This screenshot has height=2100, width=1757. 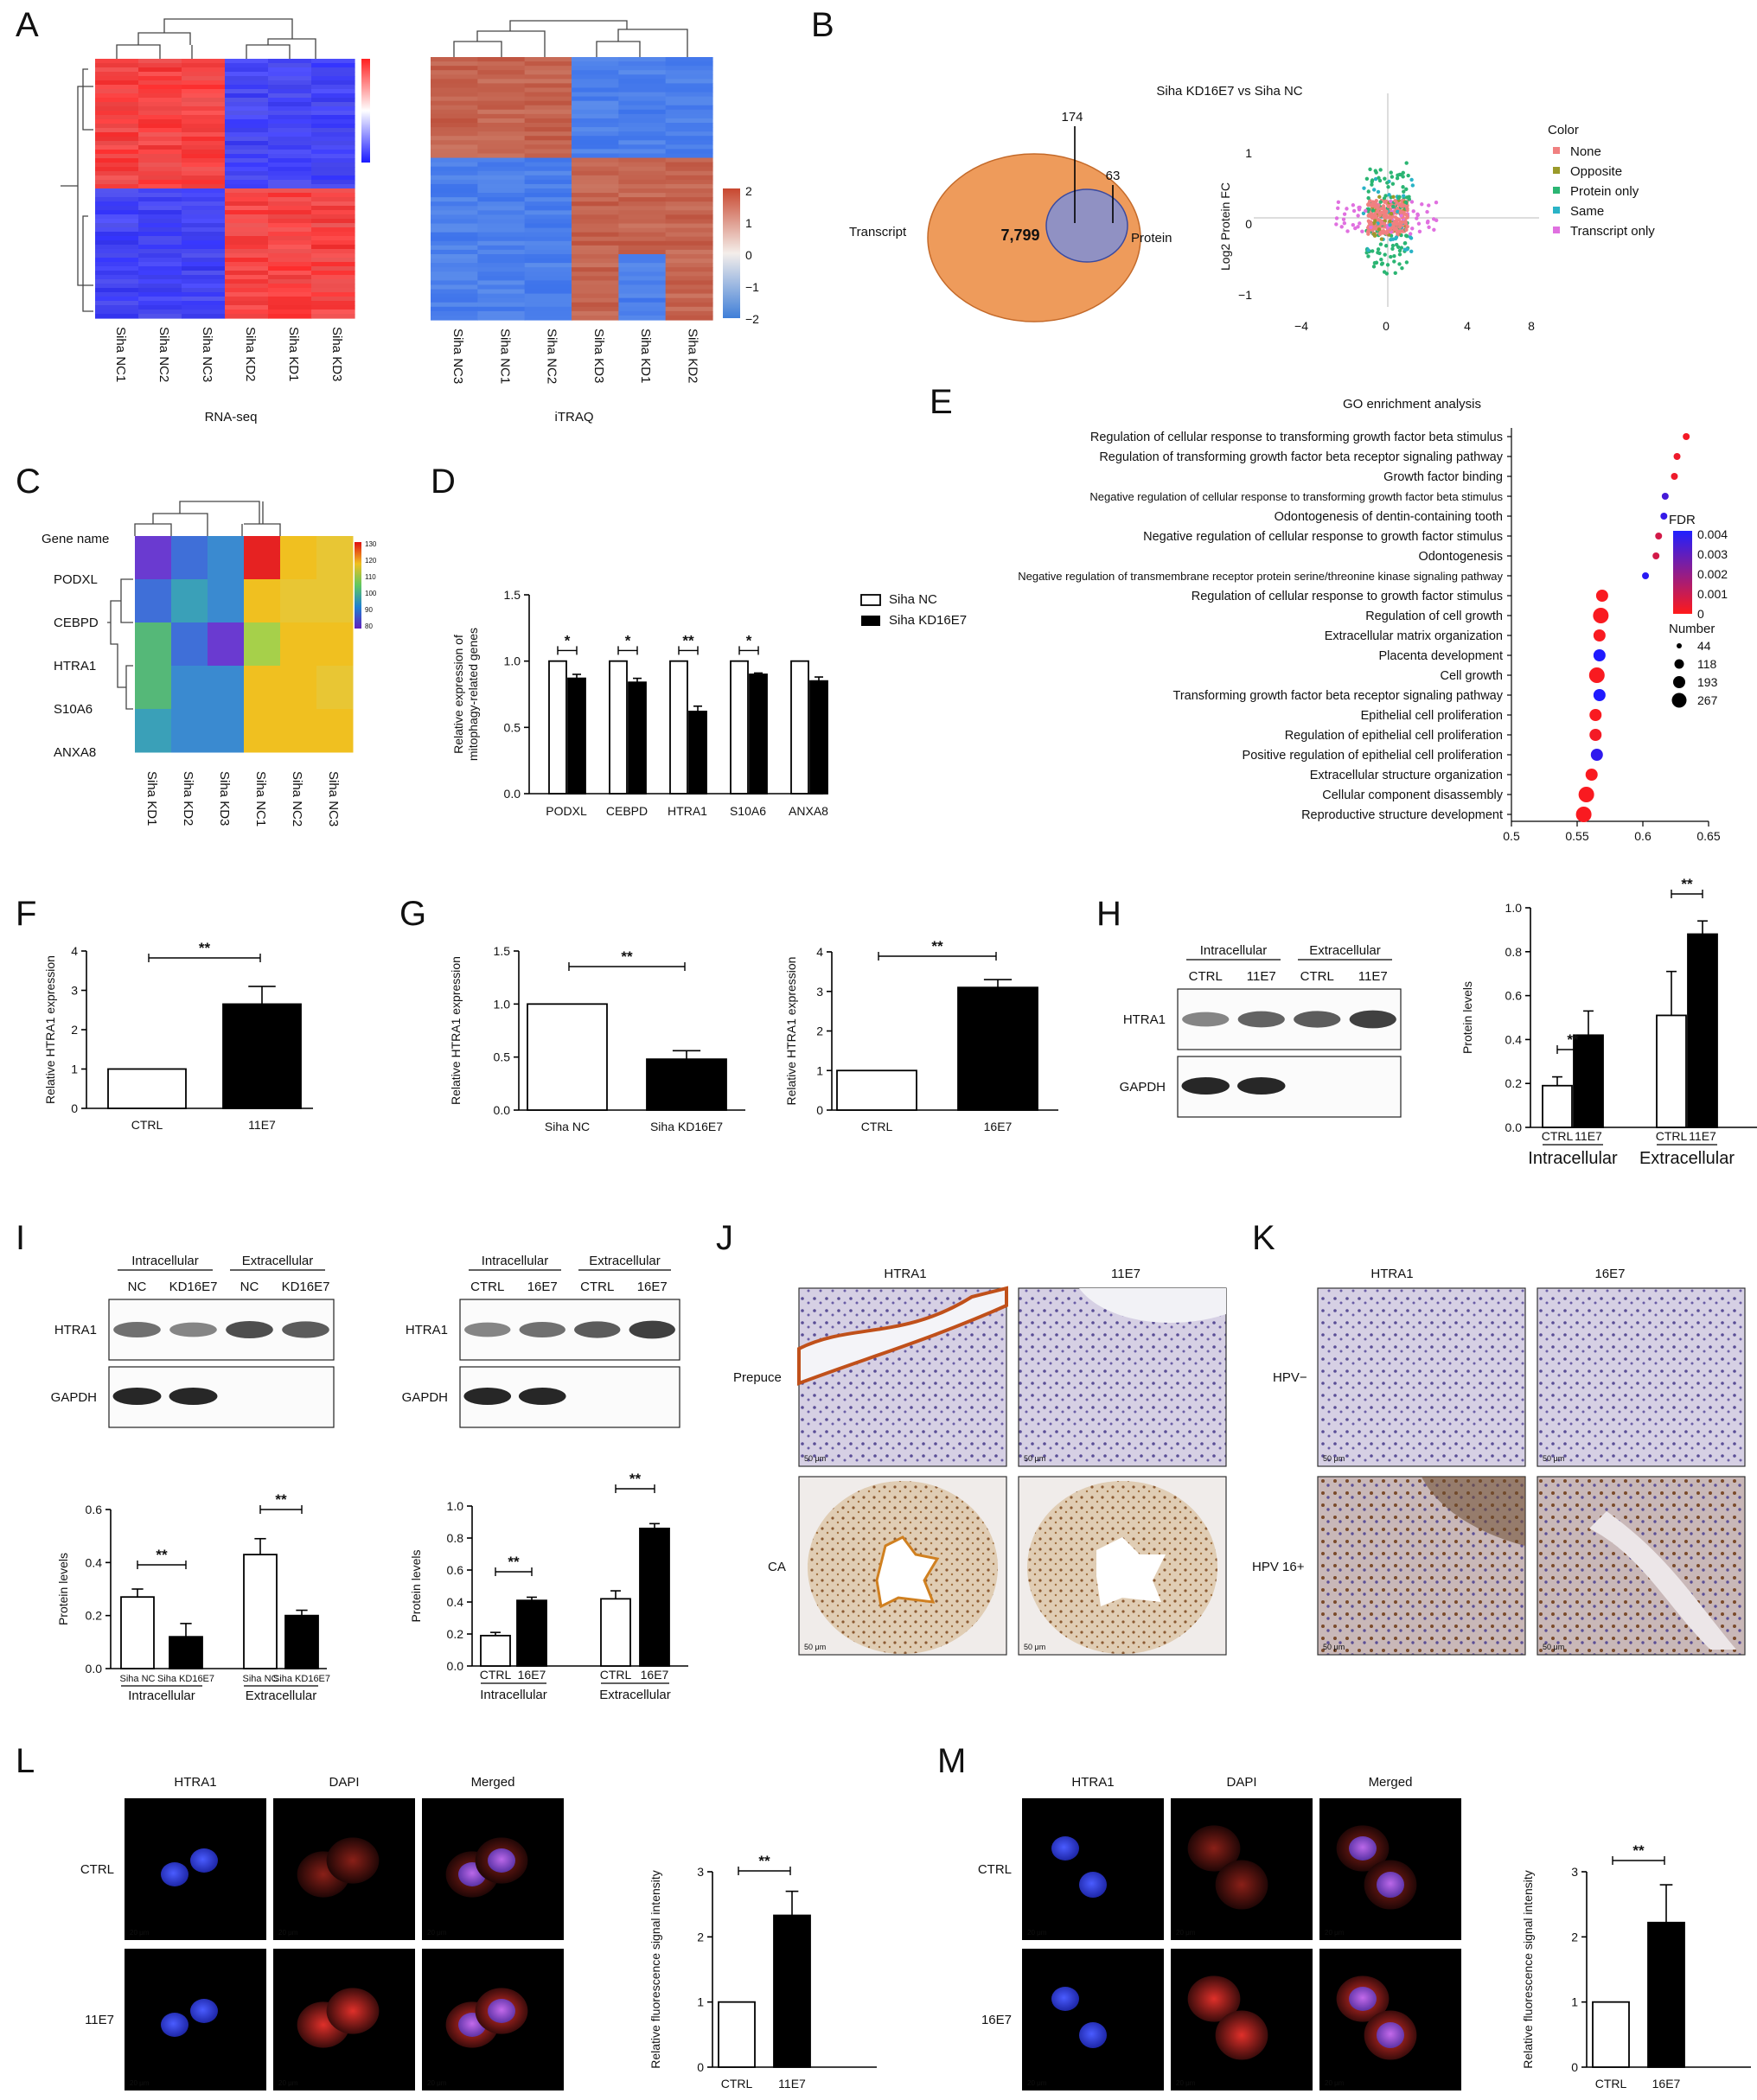 I want to click on gene-label: HTRA1, so click(x=75, y=666).